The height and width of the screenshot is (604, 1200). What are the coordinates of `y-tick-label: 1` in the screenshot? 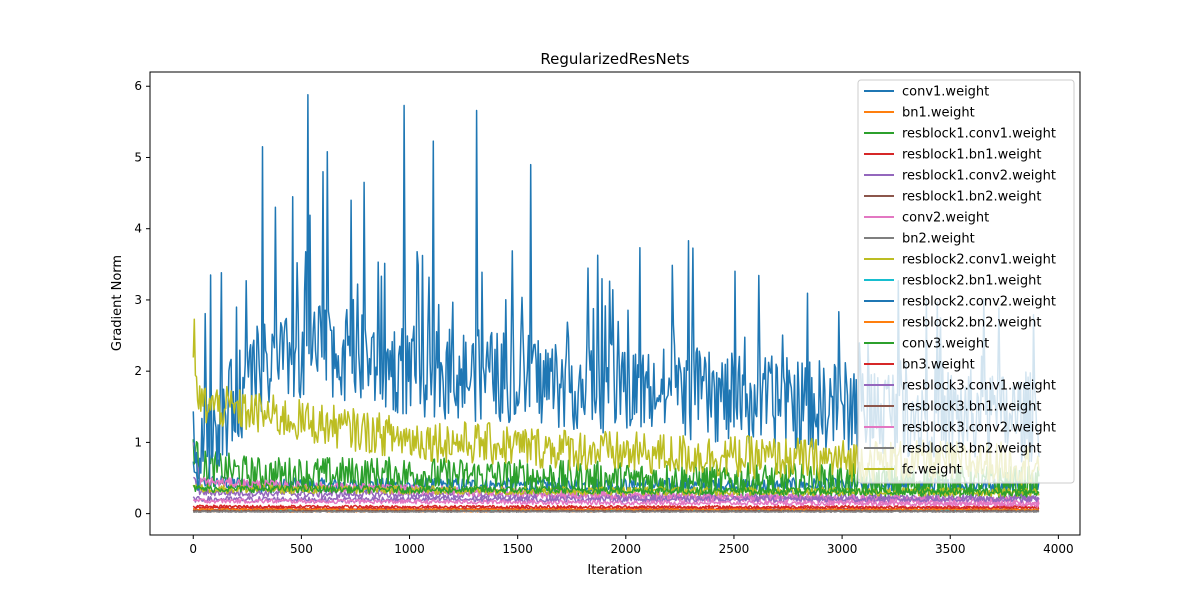 It's located at (138, 442).